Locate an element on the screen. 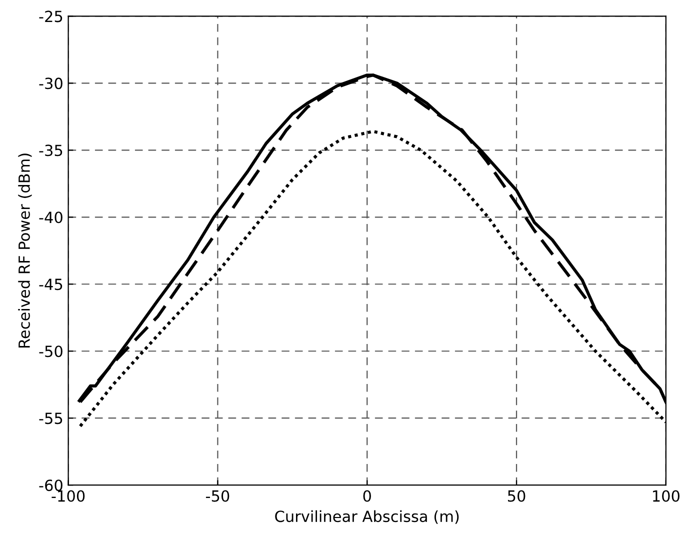 The image size is (683, 539). y-tick-label: -40 is located at coordinates (50, 218).